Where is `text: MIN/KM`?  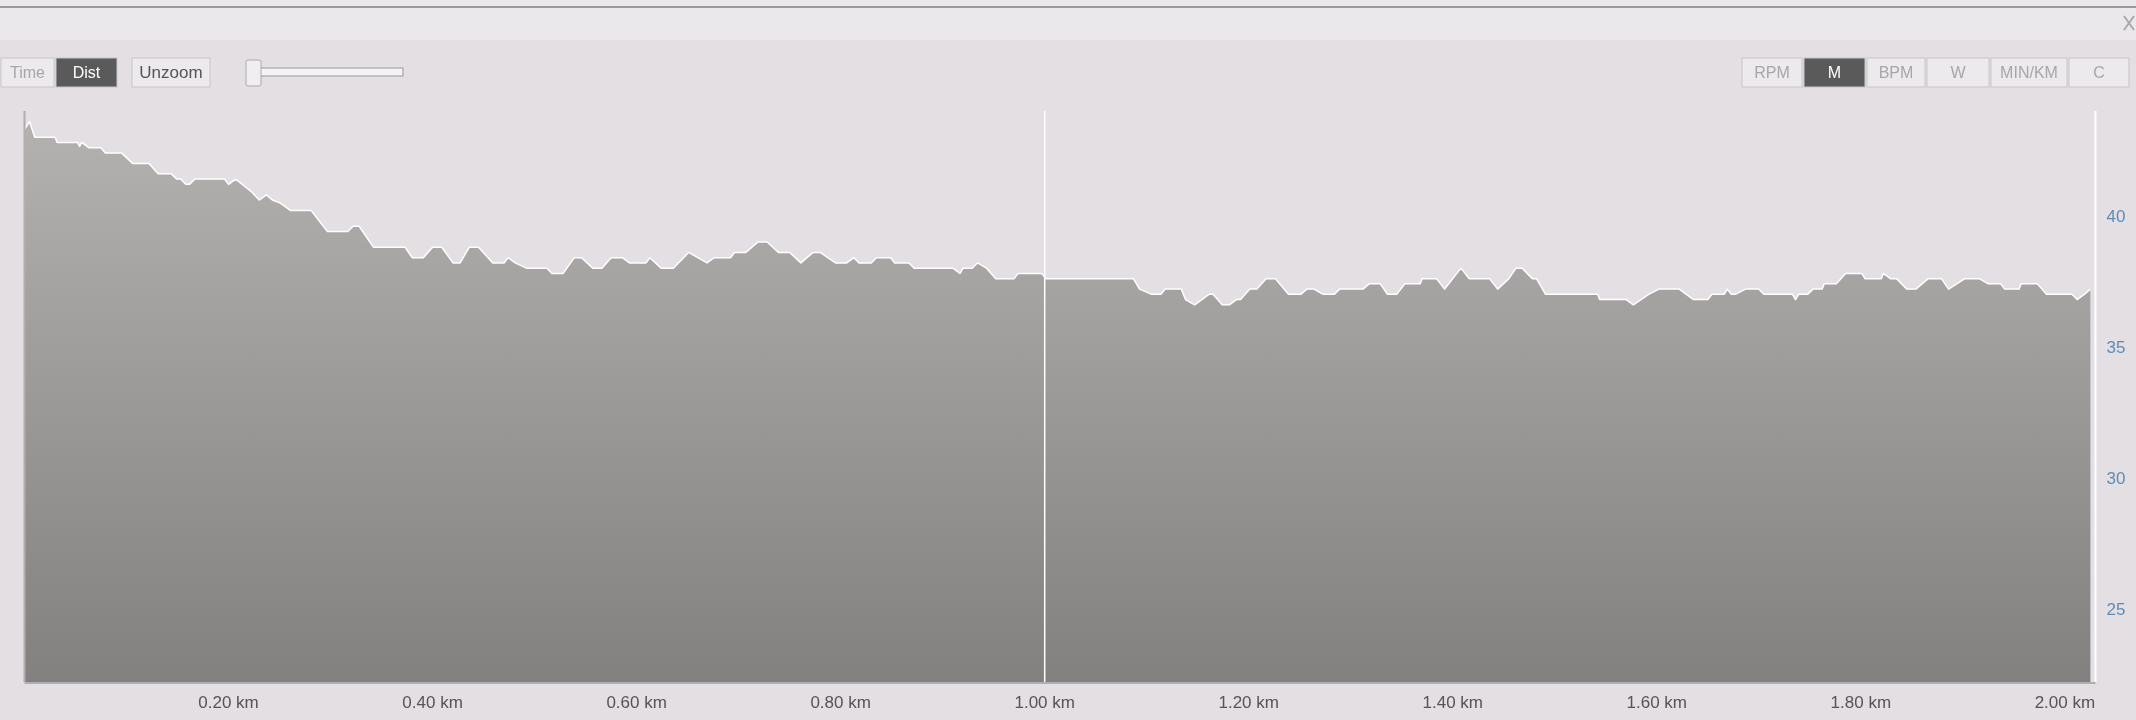
text: MIN/KM is located at coordinates (2029, 72).